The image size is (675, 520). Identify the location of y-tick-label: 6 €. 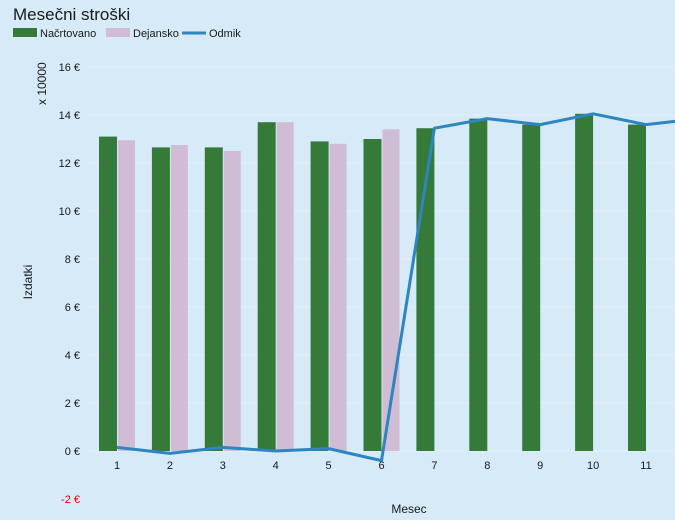
(72, 308).